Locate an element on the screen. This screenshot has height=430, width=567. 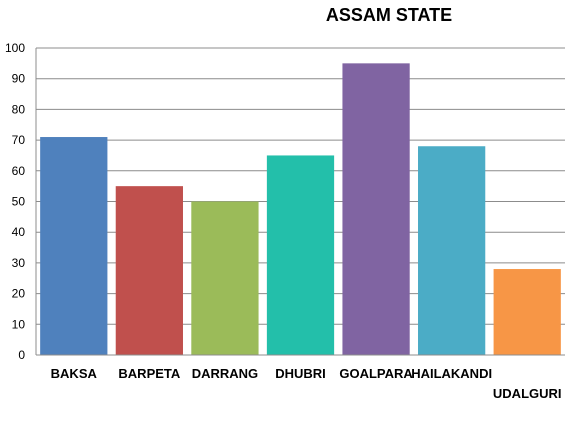
y-tick-label: 80 is located at coordinates (19, 109).